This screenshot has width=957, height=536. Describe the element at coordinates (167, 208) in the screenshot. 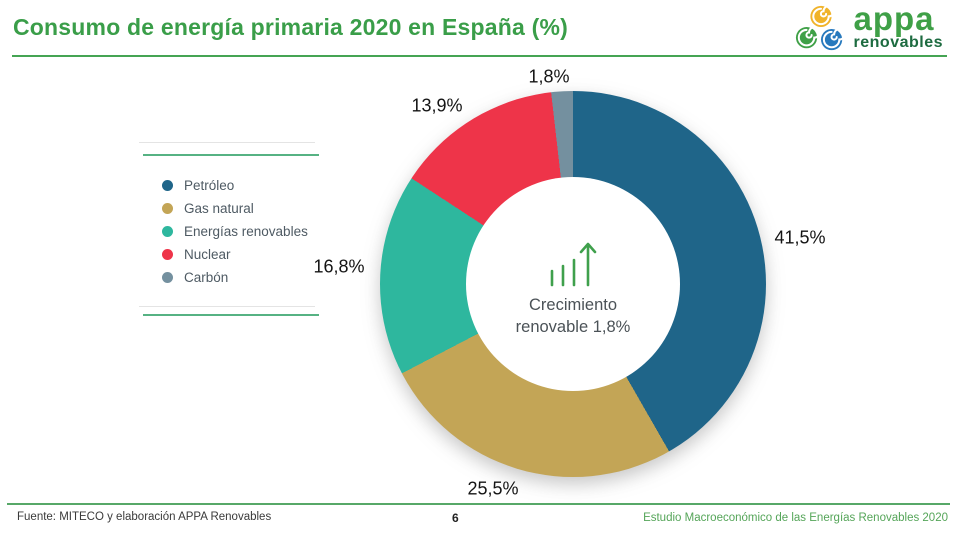

I see `legend-dot-gas-natural` at that location.